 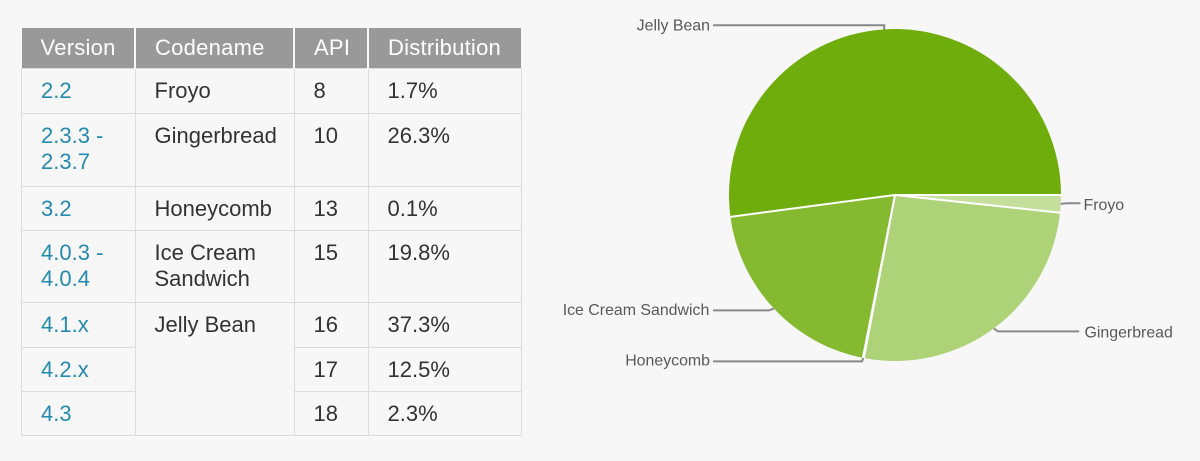 What do you see at coordinates (1104, 205) in the screenshot?
I see `svg-text: Froyo` at bounding box center [1104, 205].